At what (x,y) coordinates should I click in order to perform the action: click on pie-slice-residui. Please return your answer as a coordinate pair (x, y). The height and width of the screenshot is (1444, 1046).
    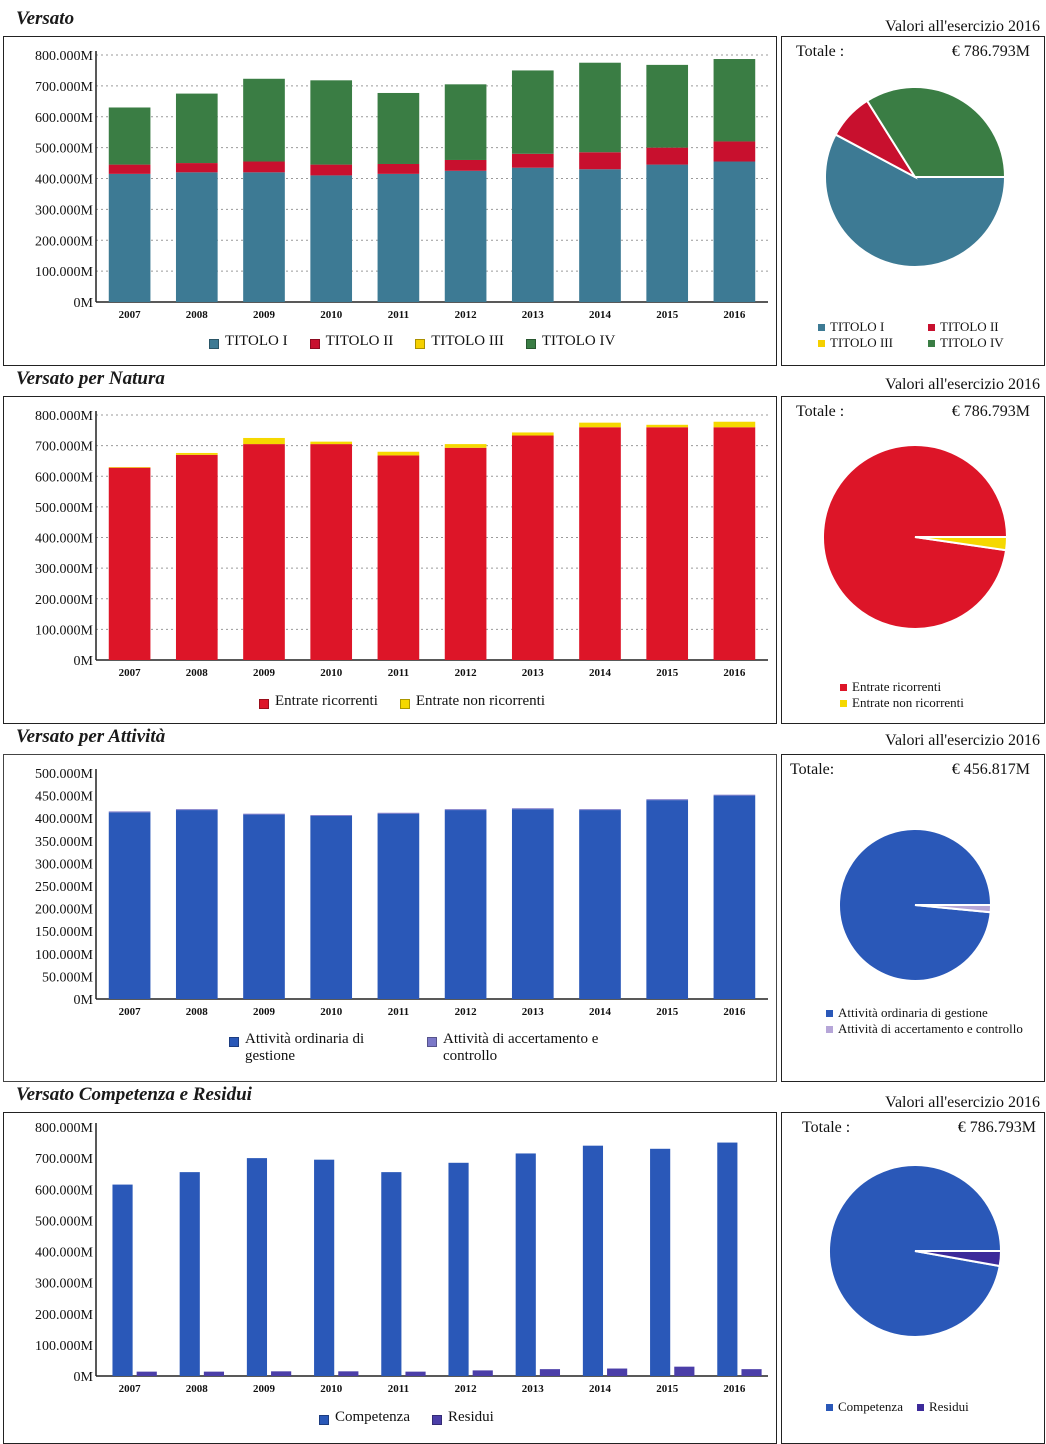
    Looking at the image, I should click on (958, 1259).